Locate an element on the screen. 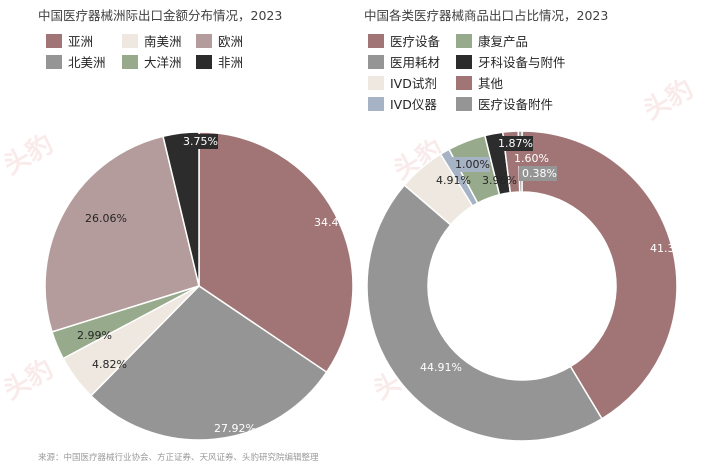  data-label: 1.87% is located at coordinates (515, 143).